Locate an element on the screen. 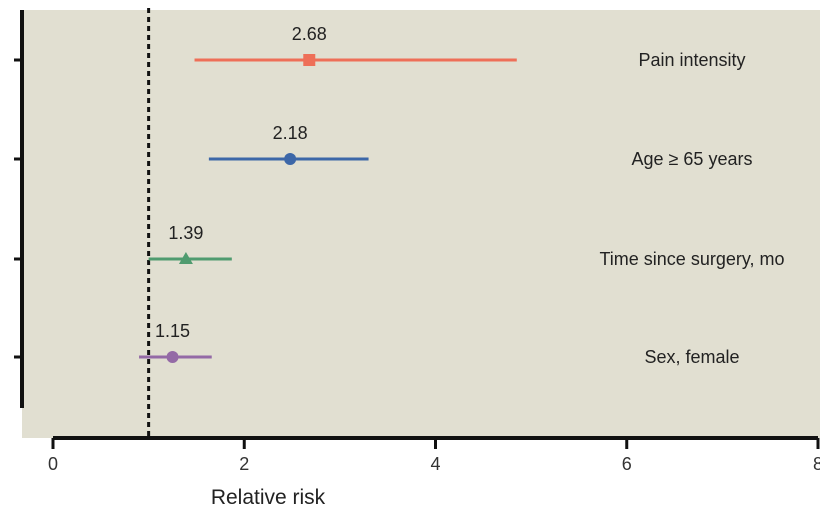  estimate-label: 1.39 is located at coordinates (185, 233).